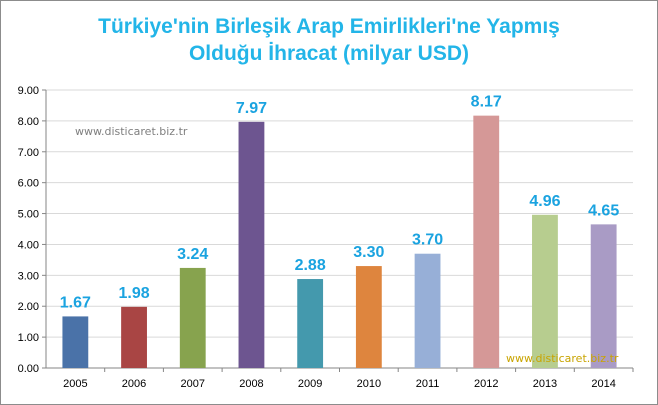  I want to click on x-tick-label: 2013, so click(545, 384).